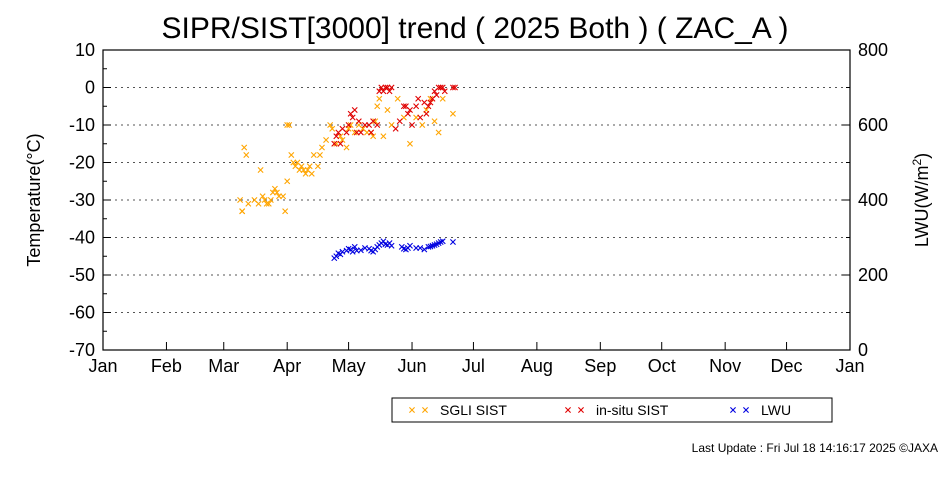  What do you see at coordinates (662, 366) in the screenshot?
I see `x-tick-label: Oct` at bounding box center [662, 366].